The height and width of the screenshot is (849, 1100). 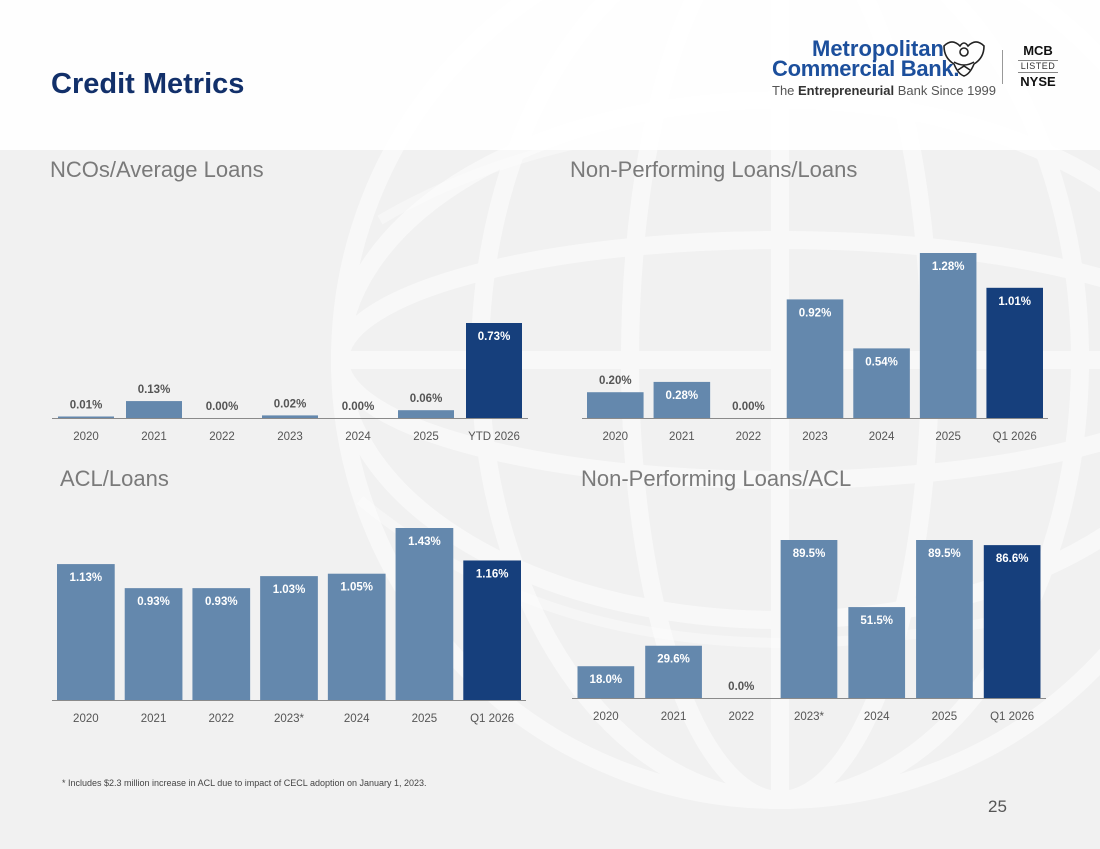 I want to click on page-title: Credit Metrics, so click(x=148, y=84).